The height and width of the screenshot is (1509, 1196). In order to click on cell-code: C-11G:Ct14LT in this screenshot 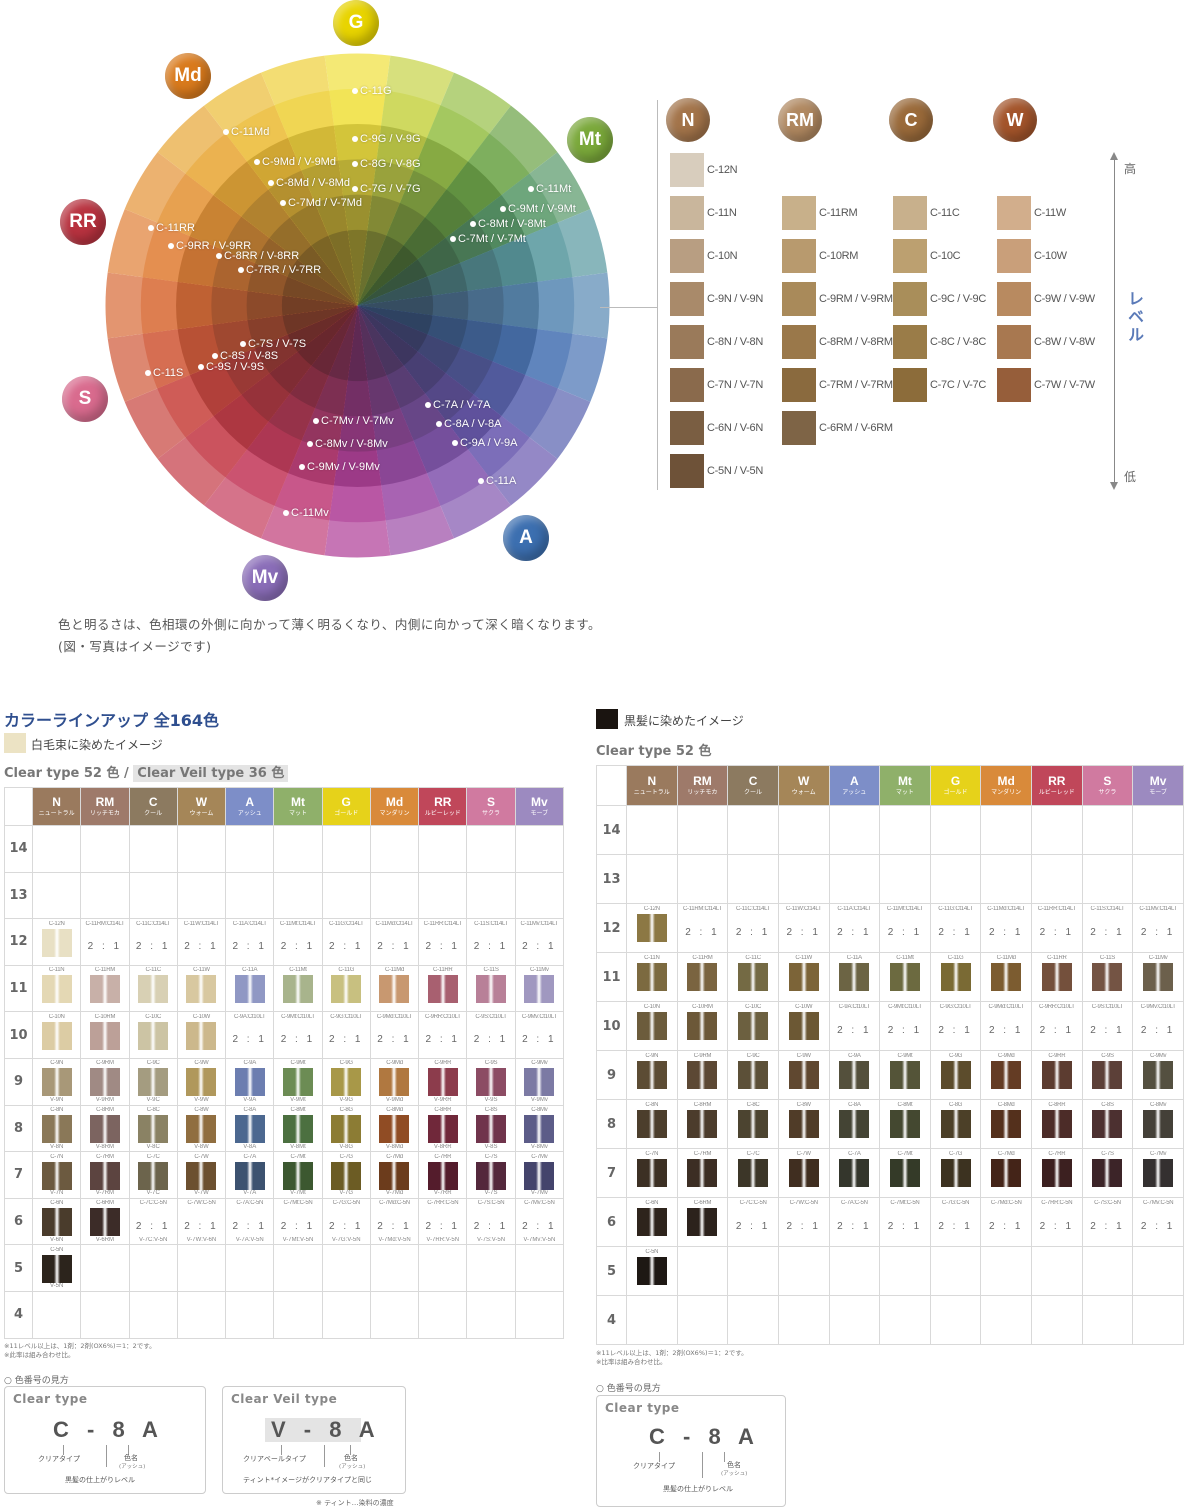, I will do `click(346, 923)`.